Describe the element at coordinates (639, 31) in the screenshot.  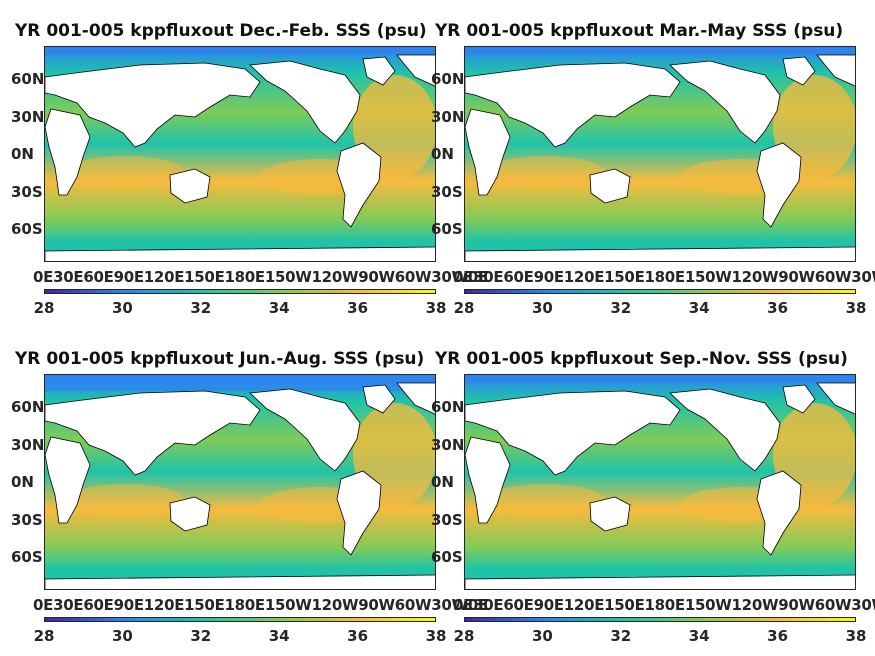
I see `panel-title: YR 001-005 kppfluxout Mar.-May SSS (psu)` at that location.